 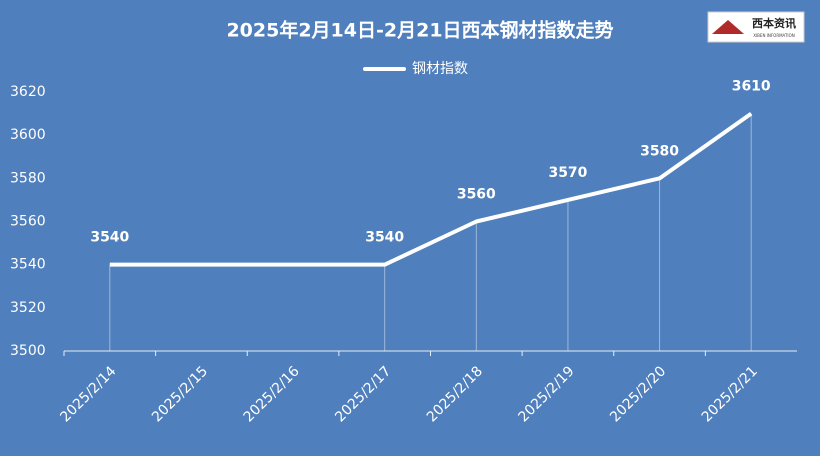 What do you see at coordinates (659, 151) in the screenshot?
I see `data-label: 3580` at bounding box center [659, 151].